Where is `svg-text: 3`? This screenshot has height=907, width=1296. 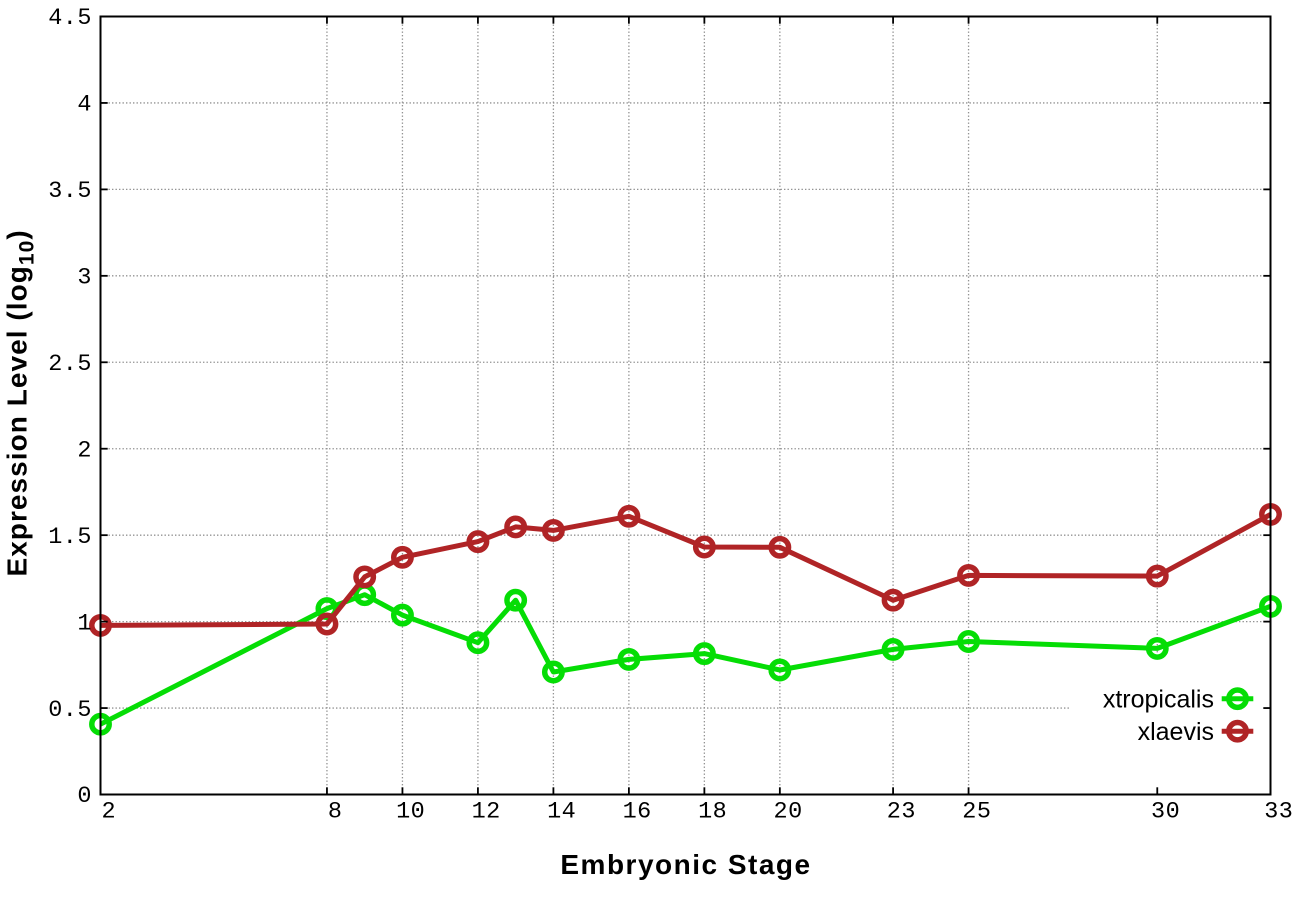
svg-text: 3 is located at coordinates (84, 278).